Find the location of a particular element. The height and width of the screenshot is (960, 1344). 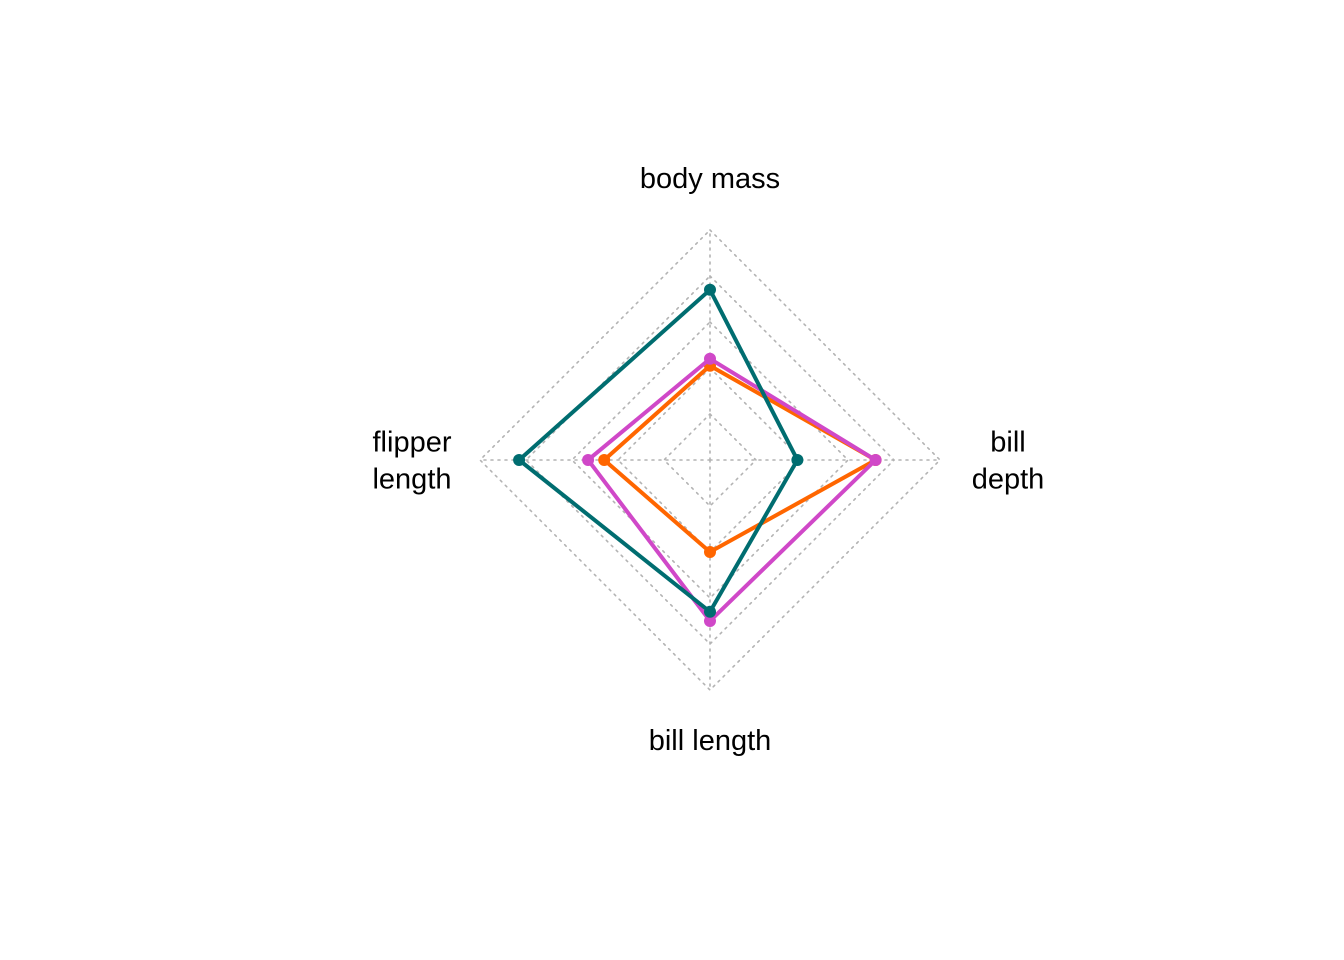

series-1-line is located at coordinates (740, 459).